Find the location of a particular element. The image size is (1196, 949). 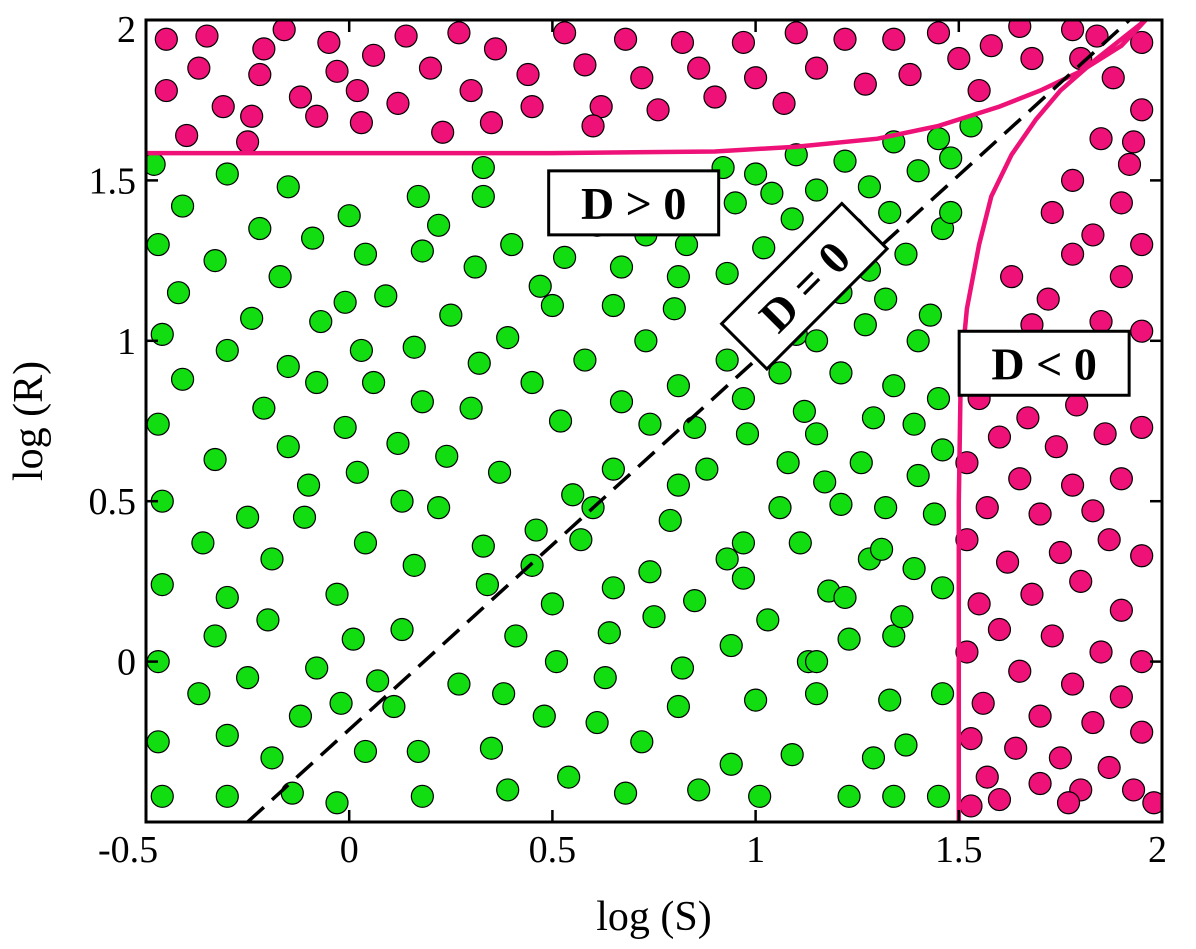

annotations-group: D > 0 D = 0 D < 0 is located at coordinates (839, 283).